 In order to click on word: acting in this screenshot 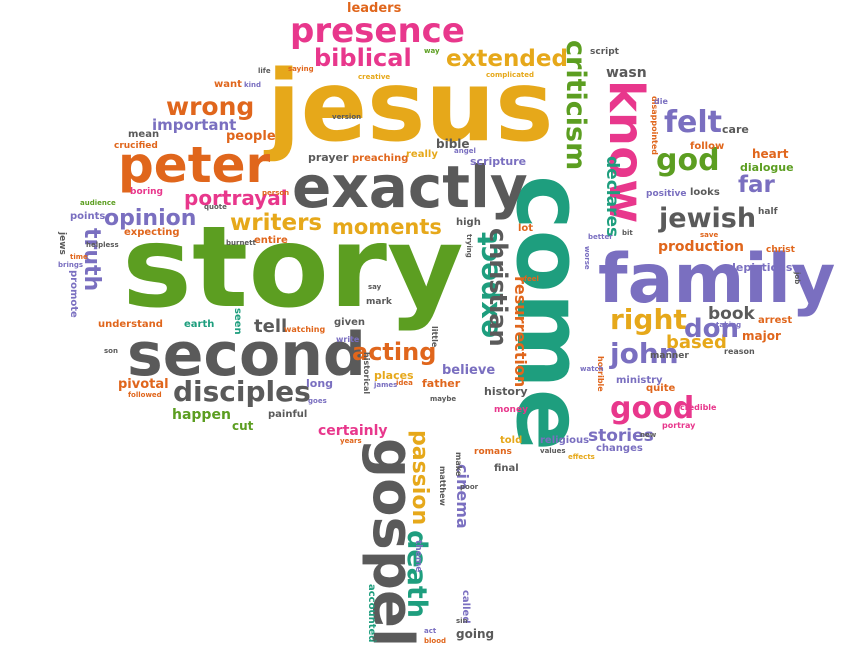, I will do `click(394, 352)`.